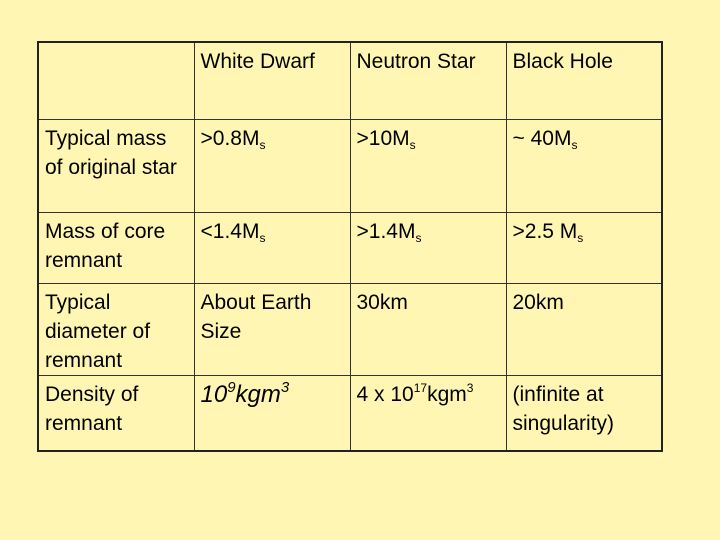 Image resolution: width=720 pixels, height=540 pixels. I want to click on cell-text: 20km, so click(538, 302).